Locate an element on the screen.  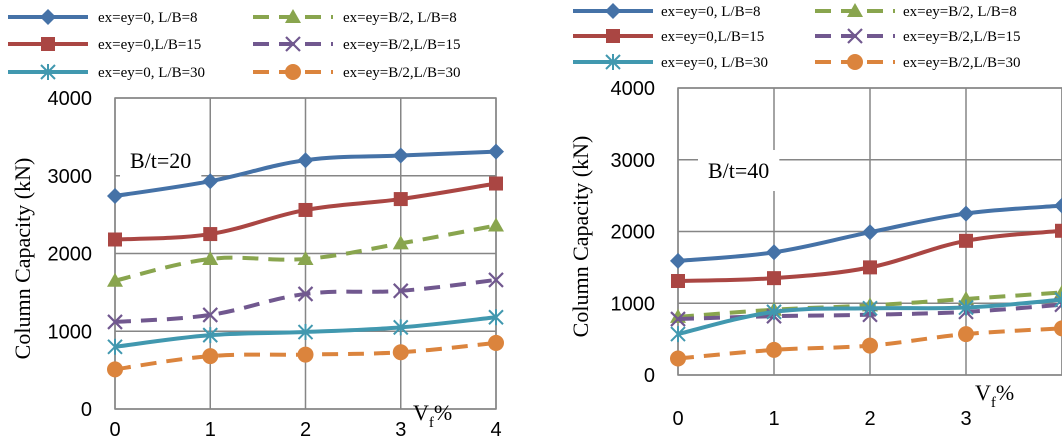
x-tick-label: 4 is located at coordinates (495, 430).